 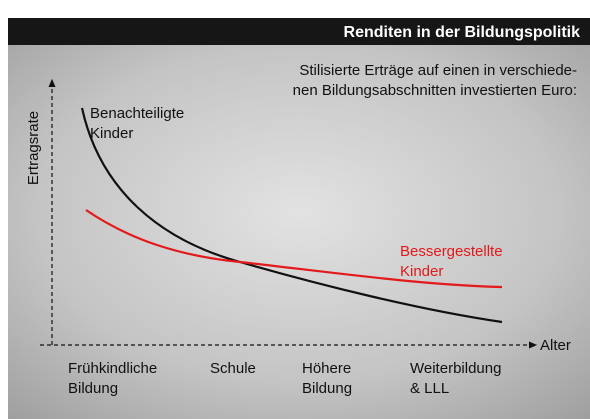 What do you see at coordinates (555, 345) in the screenshot?
I see `x-axis-label: Alter` at bounding box center [555, 345].